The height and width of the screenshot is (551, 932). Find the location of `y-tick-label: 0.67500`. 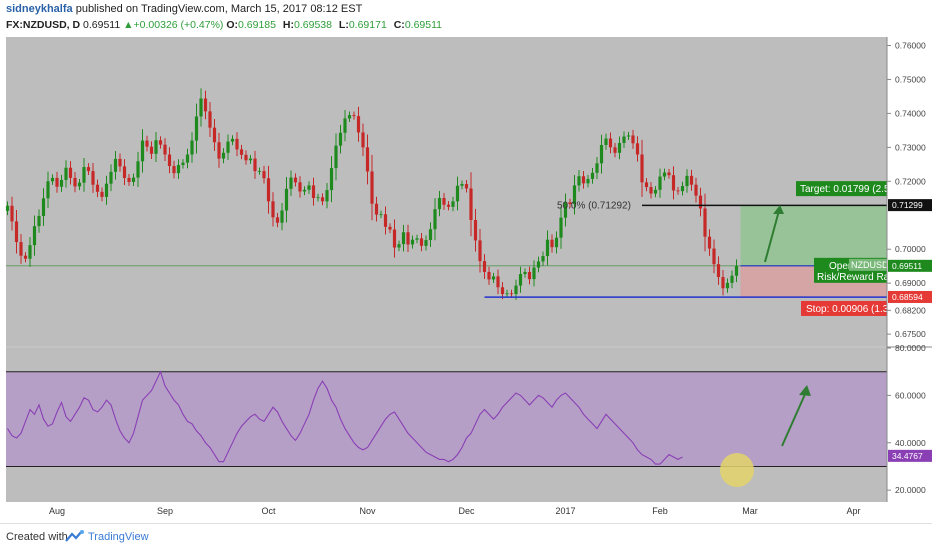

y-tick-label: 0.67500 is located at coordinates (910, 334).